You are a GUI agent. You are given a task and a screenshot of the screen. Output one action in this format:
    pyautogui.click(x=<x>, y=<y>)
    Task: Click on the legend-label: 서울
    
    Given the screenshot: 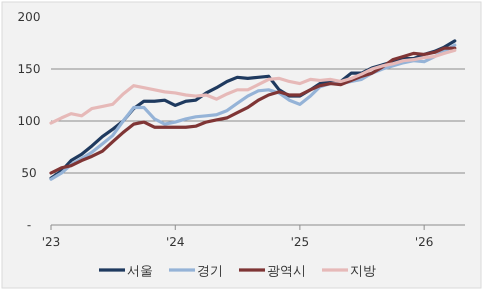 What is the action you would take?
    pyautogui.click(x=140, y=271)
    